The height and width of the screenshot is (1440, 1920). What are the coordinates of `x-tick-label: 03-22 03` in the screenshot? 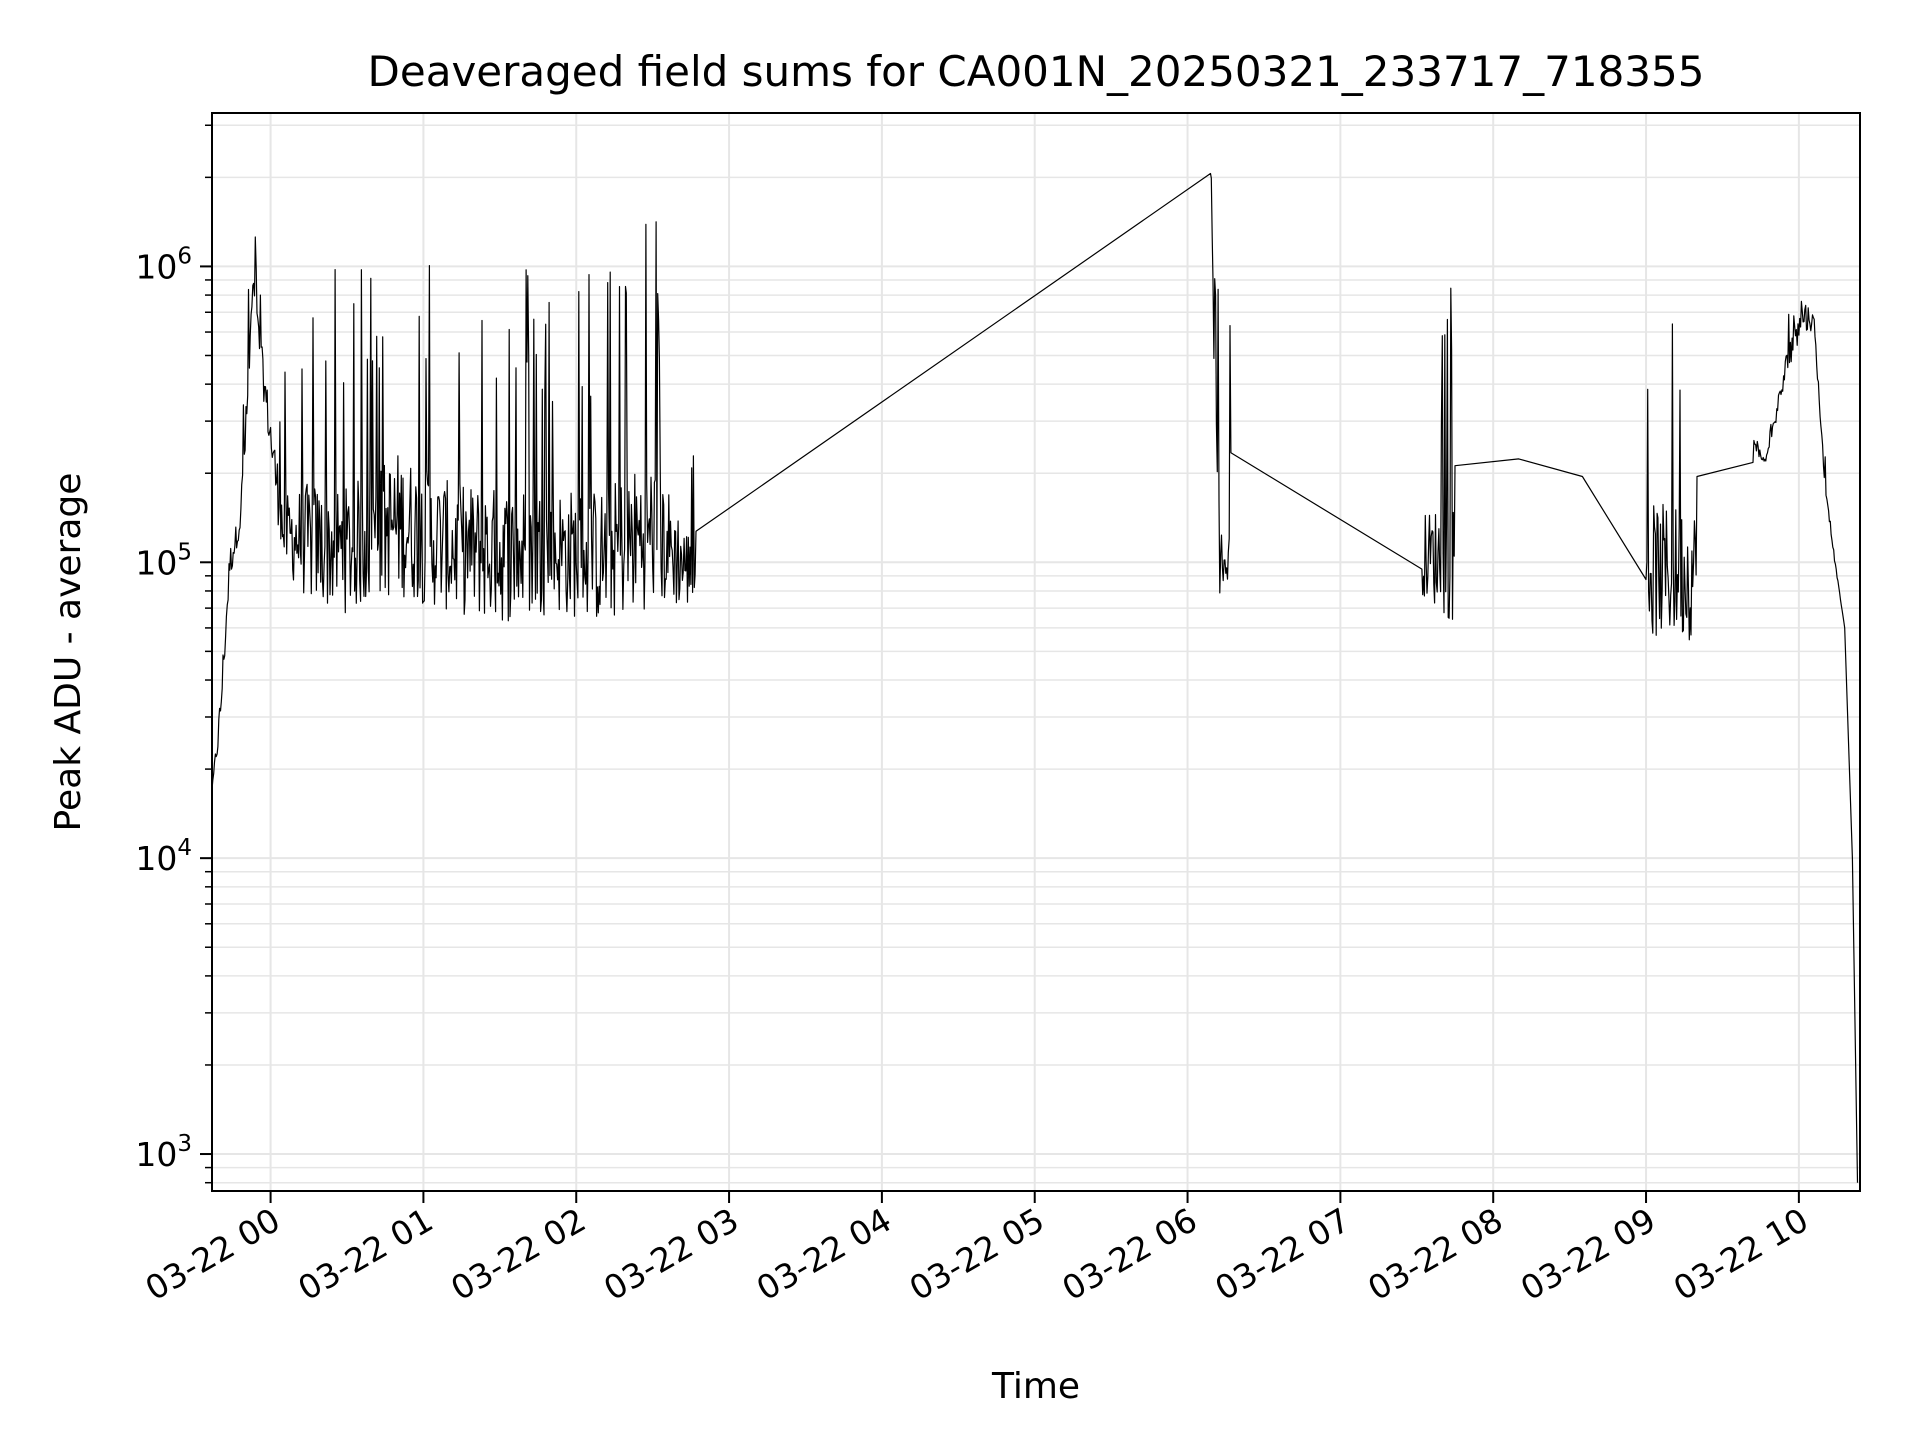 It's located at (671, 1254).